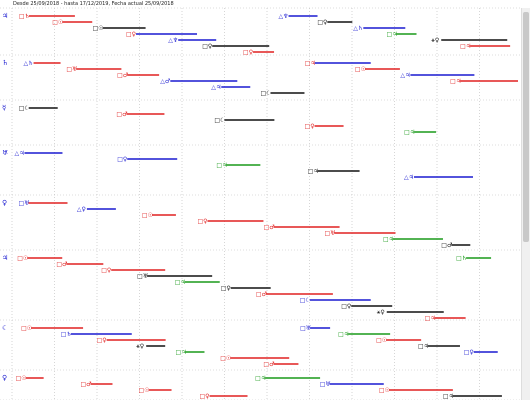  Describe the element at coordinates (5, 328) in the screenshot. I see `planet-row-label: ☾` at that location.